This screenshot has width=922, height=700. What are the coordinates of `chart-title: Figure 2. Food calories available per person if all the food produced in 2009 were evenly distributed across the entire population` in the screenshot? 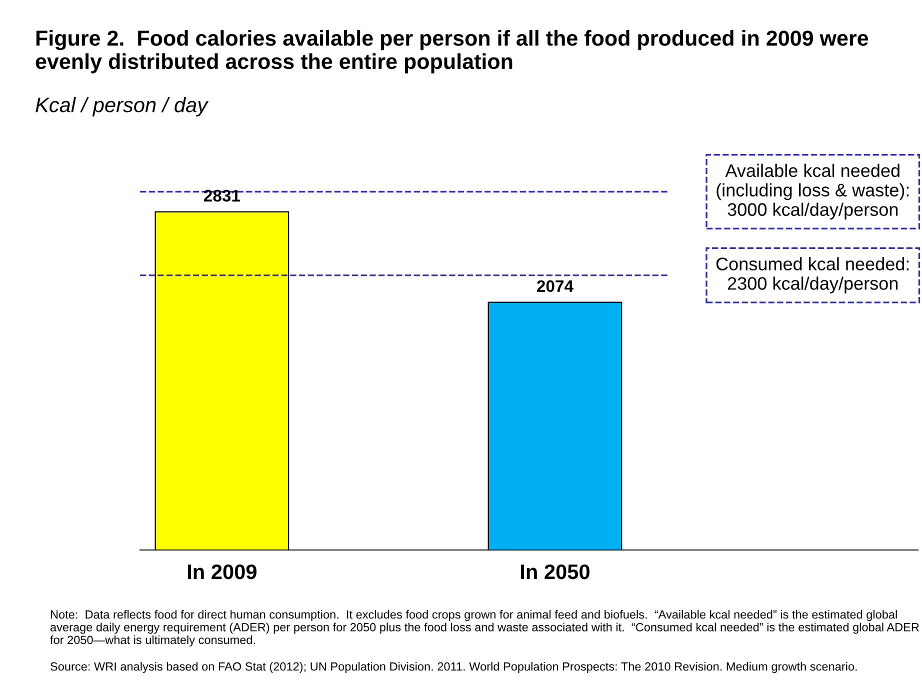 It's located at (452, 52).